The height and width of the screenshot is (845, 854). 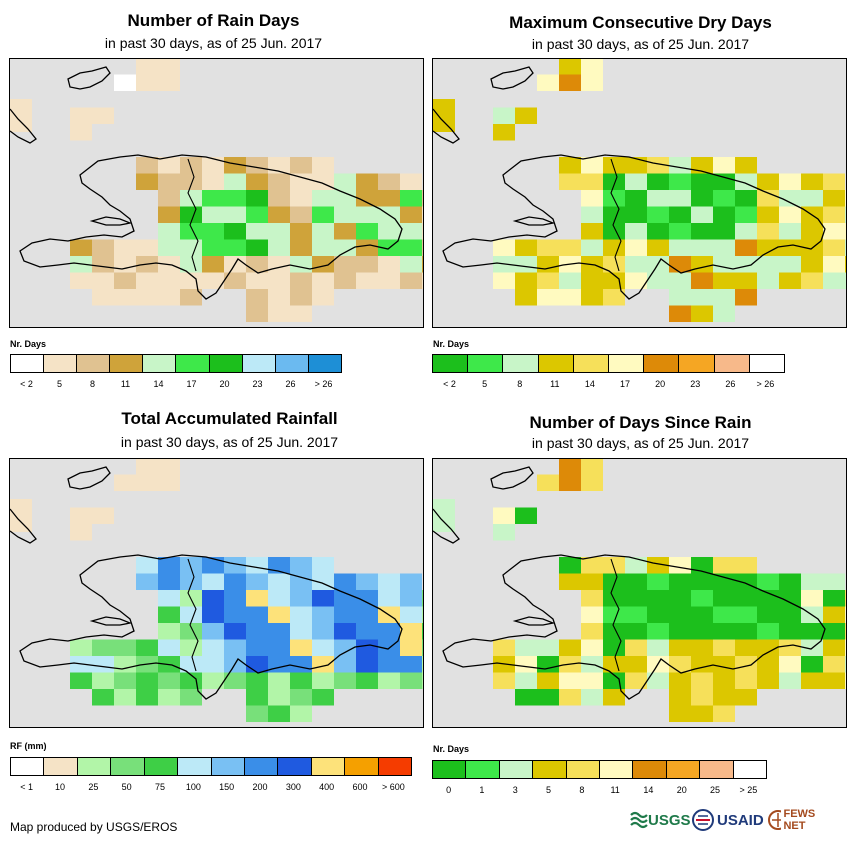 I want to click on hispaniola-coastline, so click(x=634, y=627).